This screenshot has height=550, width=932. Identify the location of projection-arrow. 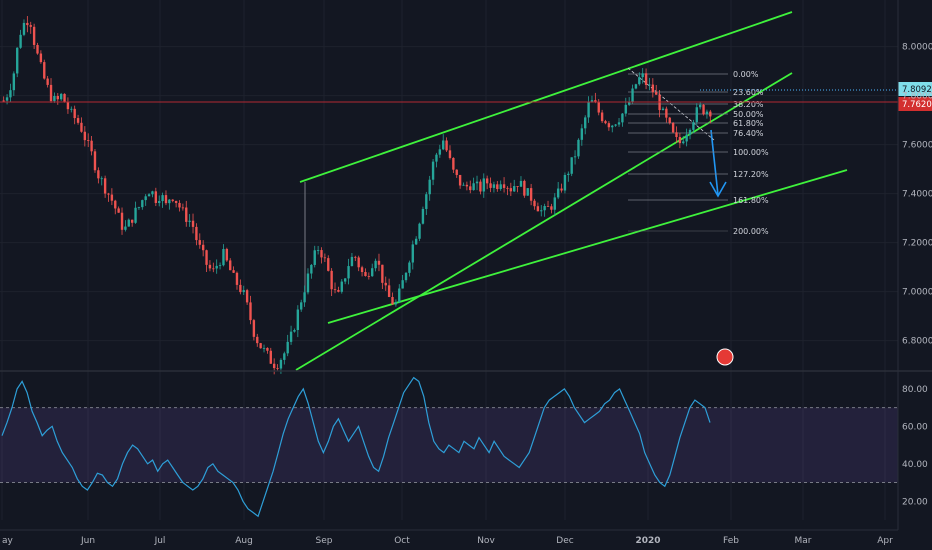
(714, 162).